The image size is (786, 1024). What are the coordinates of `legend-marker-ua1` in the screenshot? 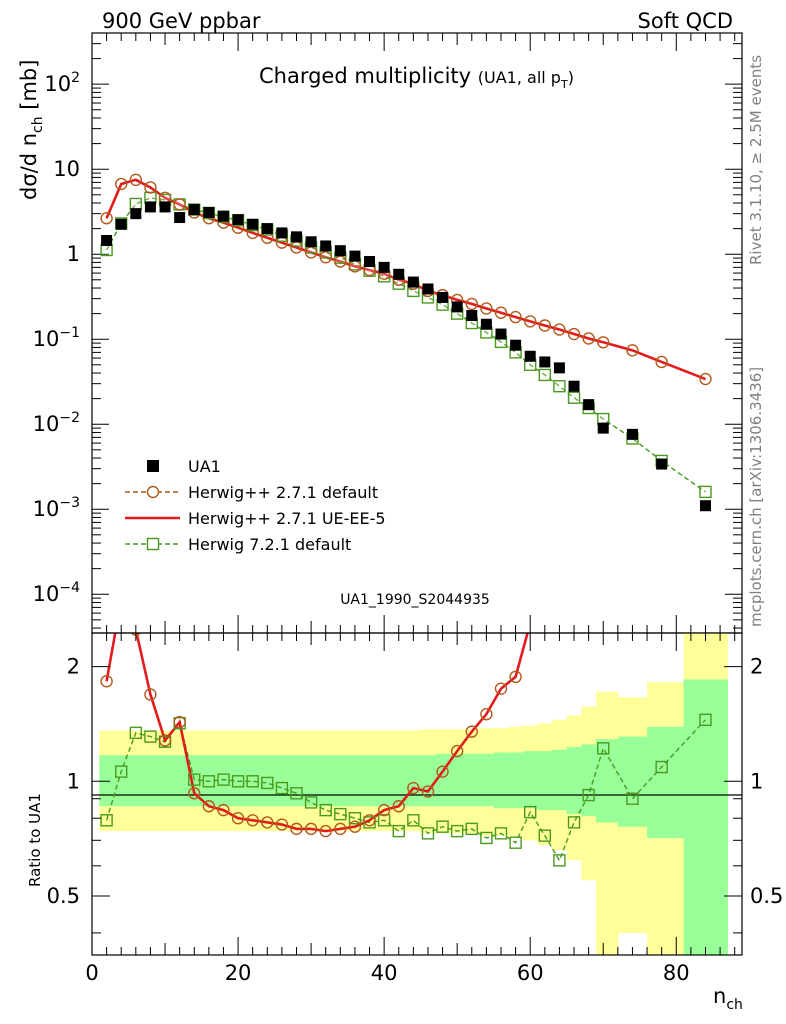 It's located at (153, 466).